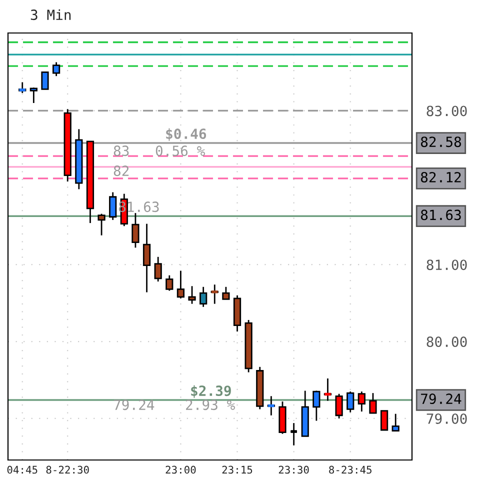 The image size is (479, 486). What do you see at coordinates (121, 171) in the screenshot?
I see `annotation: 82` at bounding box center [121, 171].